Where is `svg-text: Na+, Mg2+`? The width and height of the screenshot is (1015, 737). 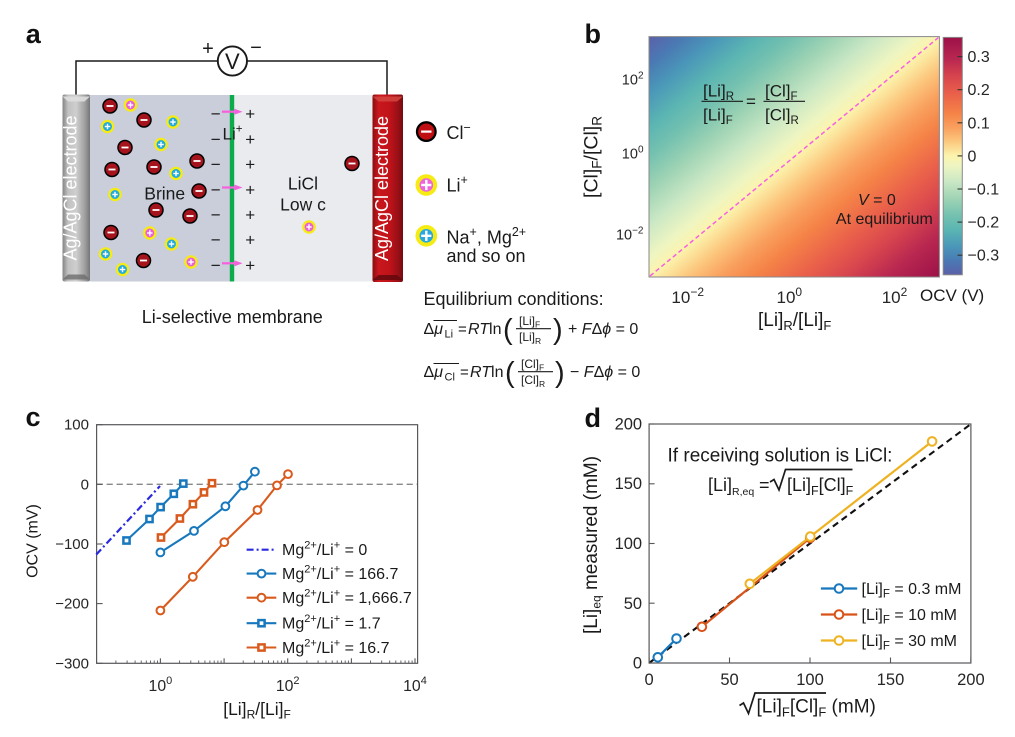 svg-text: Na+, Mg2+ is located at coordinates (487, 236).